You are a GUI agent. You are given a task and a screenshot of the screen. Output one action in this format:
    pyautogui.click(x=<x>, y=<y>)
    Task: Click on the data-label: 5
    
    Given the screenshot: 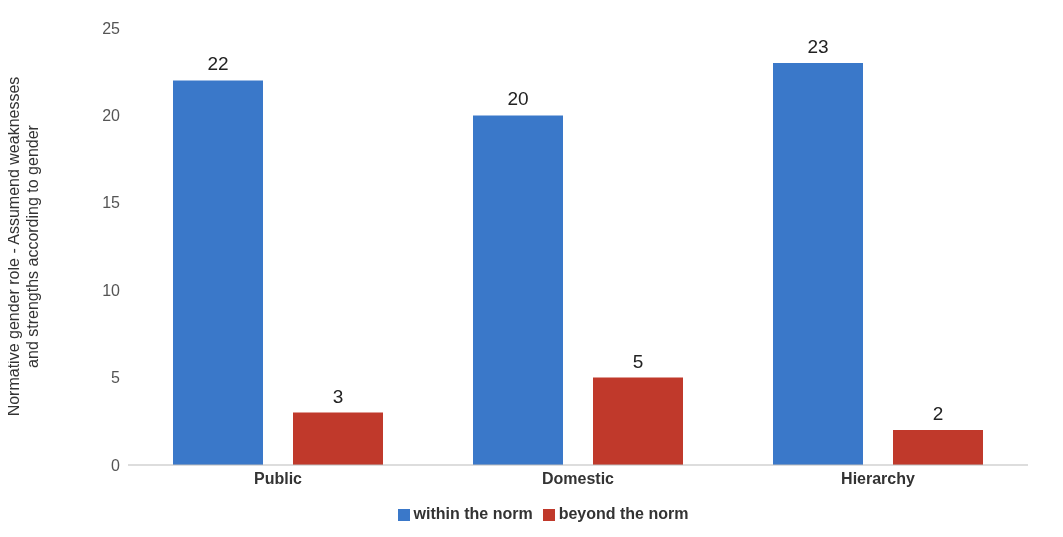 What is the action you would take?
    pyautogui.click(x=638, y=361)
    